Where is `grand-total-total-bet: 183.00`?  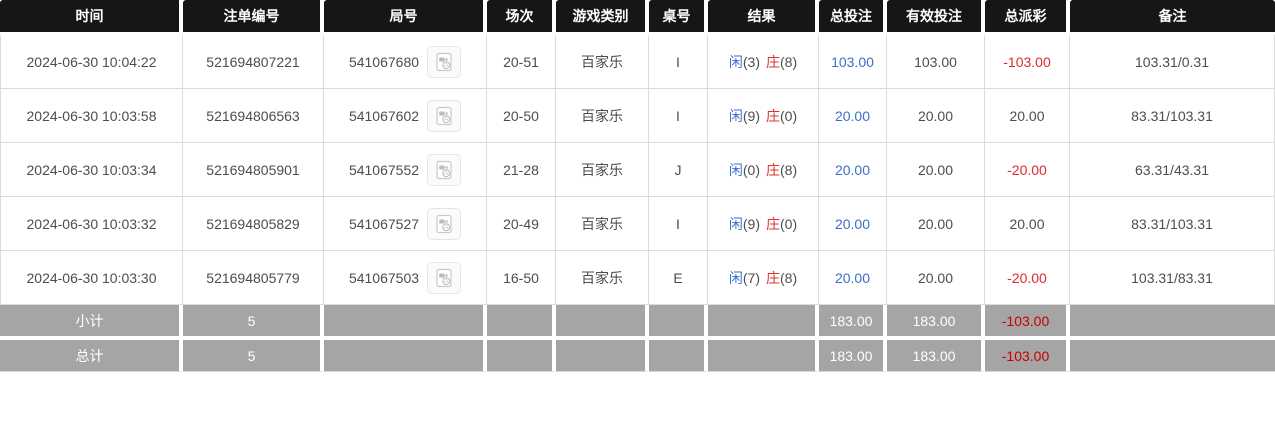 grand-total-total-bet: 183.00 is located at coordinates (853, 356).